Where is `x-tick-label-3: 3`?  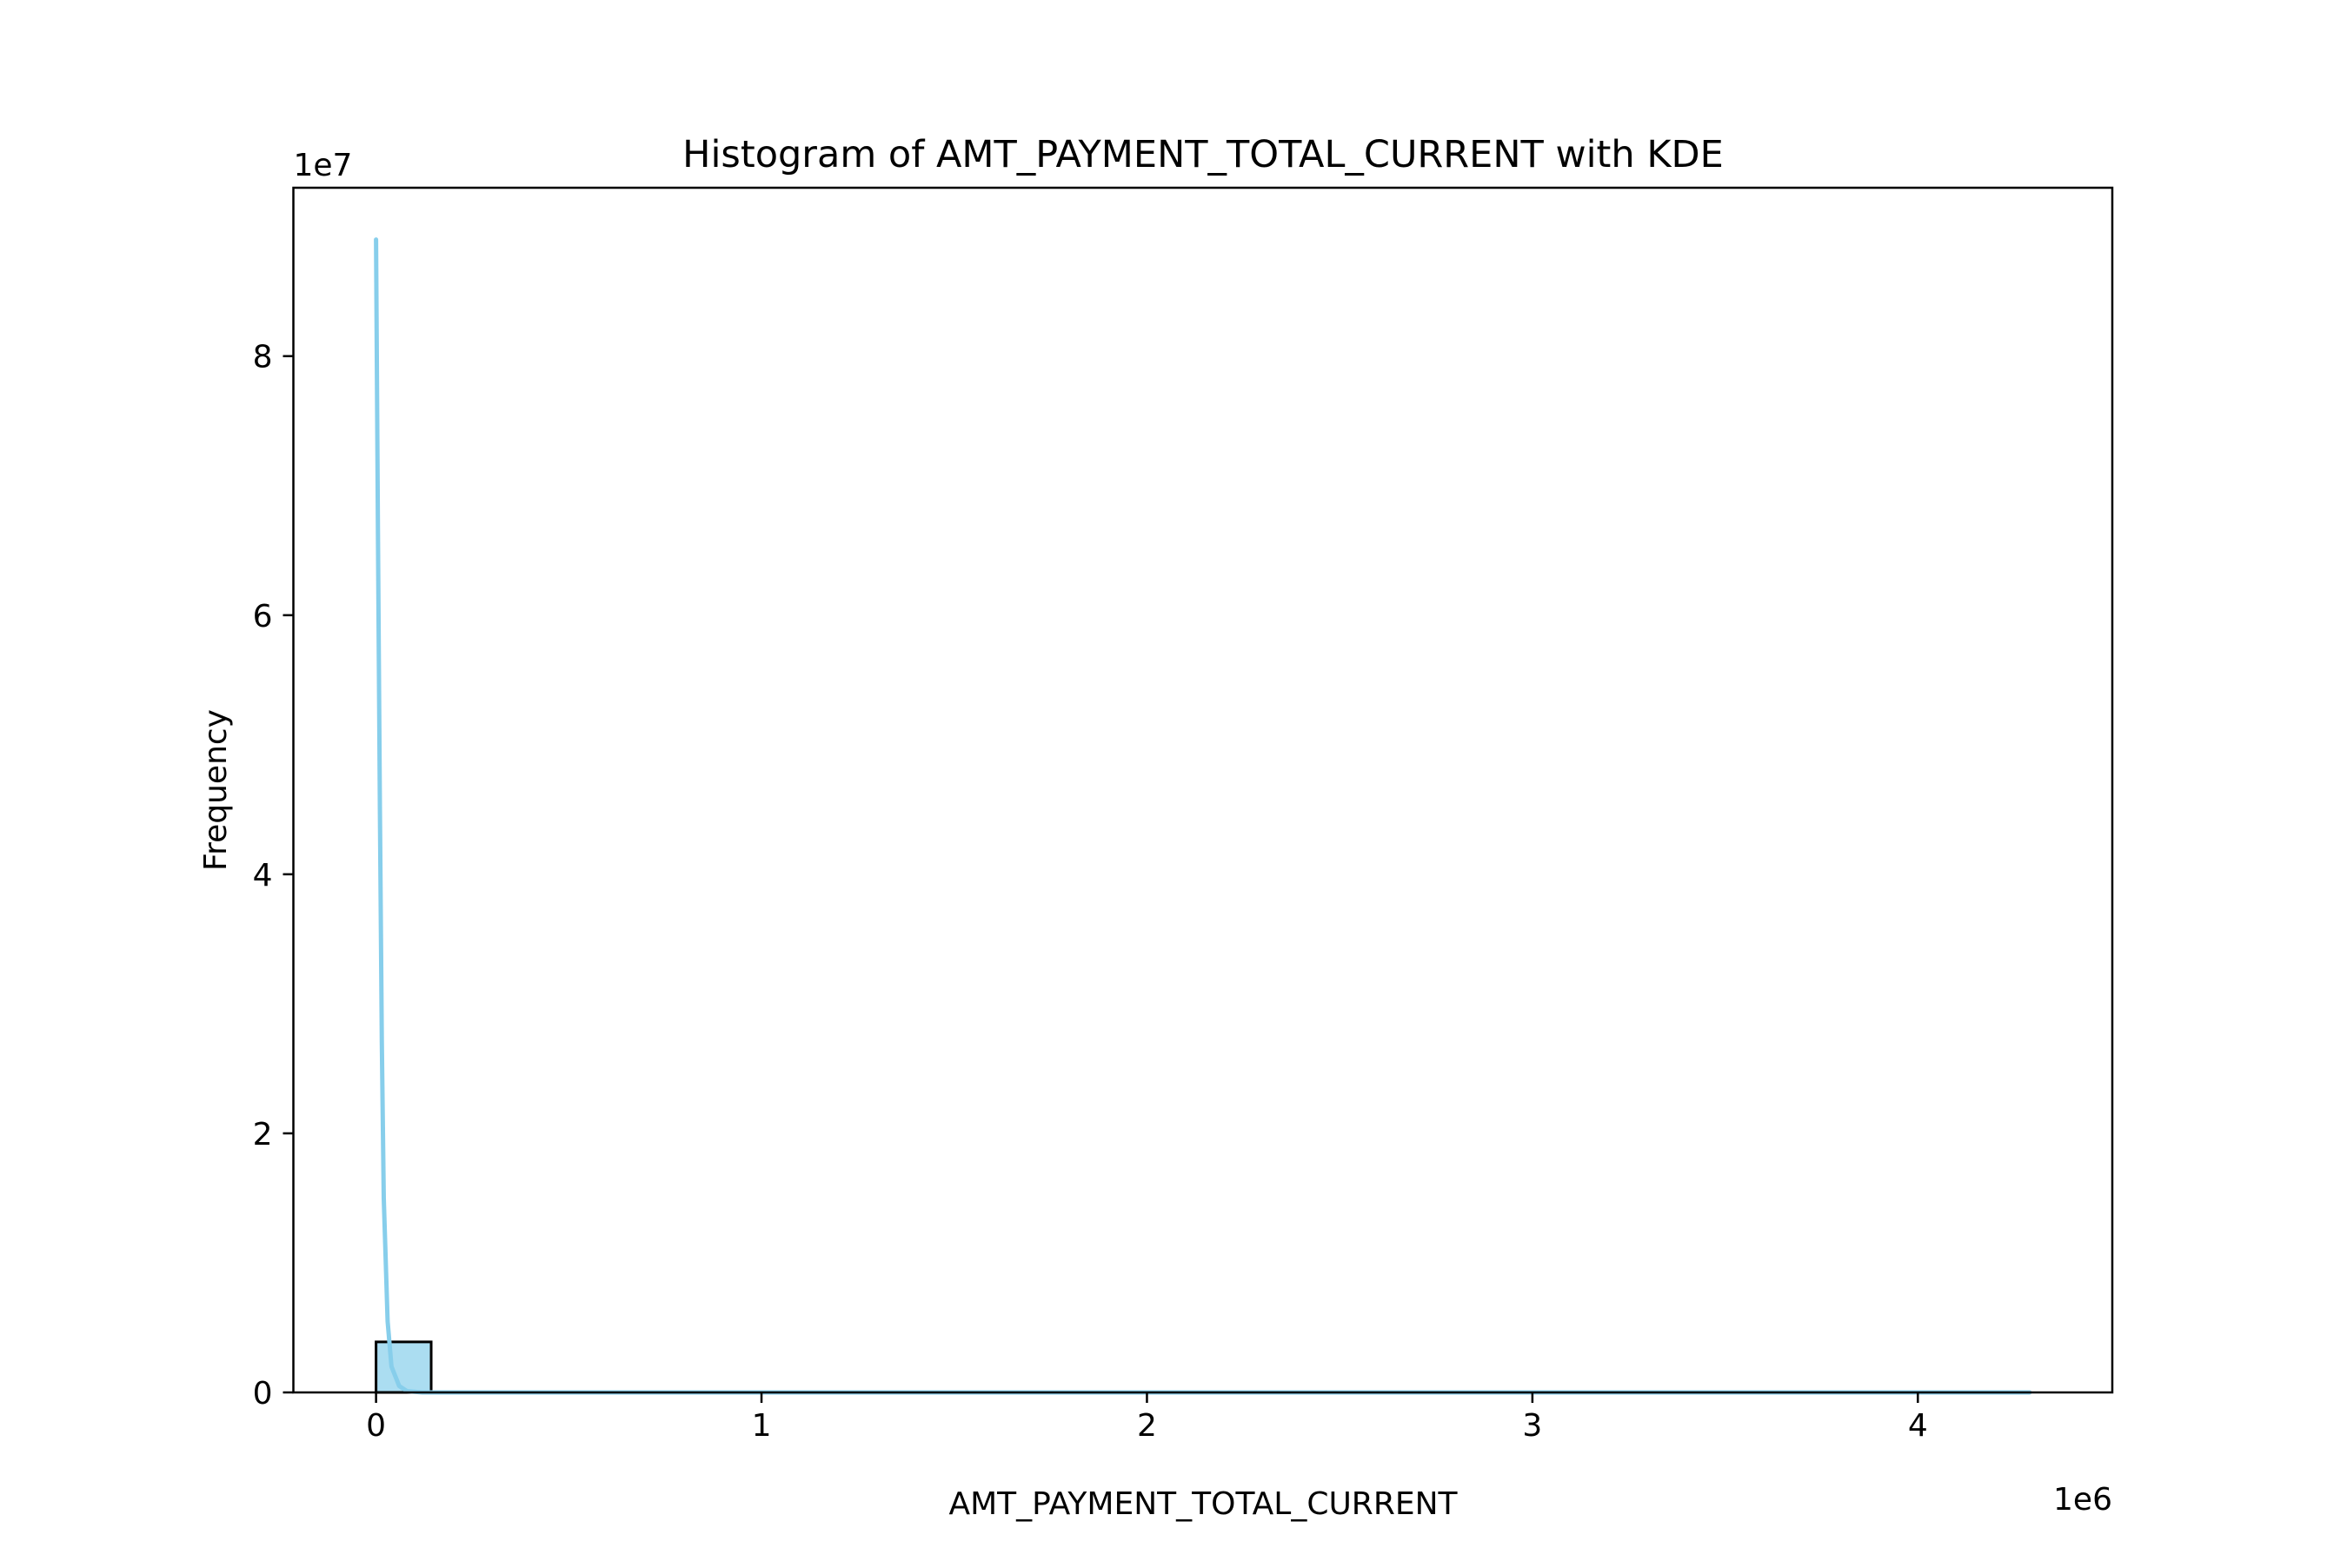 x-tick-label-3: 3 is located at coordinates (1532, 1426).